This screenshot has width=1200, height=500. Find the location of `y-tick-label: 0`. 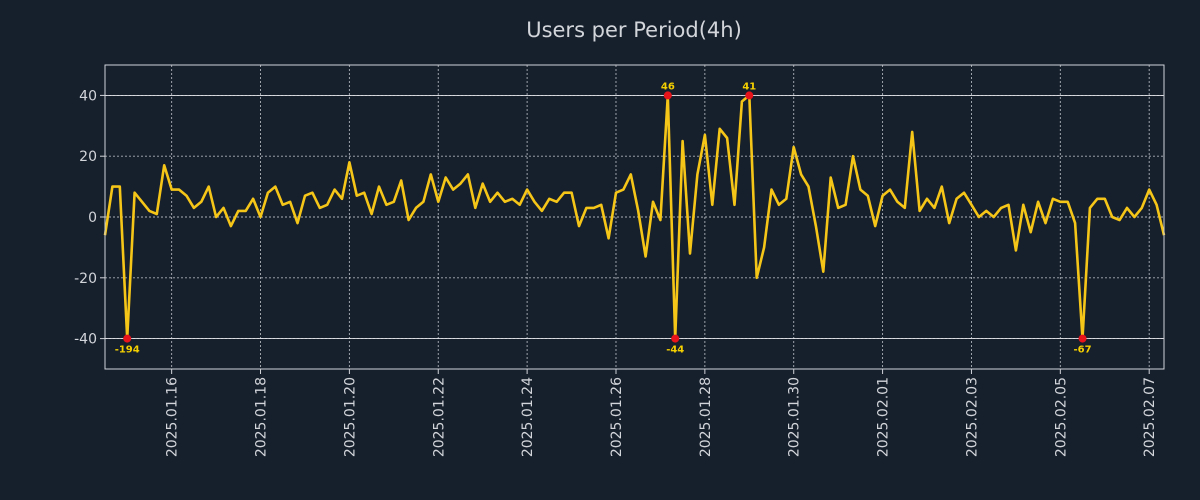

y-tick-label: 0 is located at coordinates (92, 218).